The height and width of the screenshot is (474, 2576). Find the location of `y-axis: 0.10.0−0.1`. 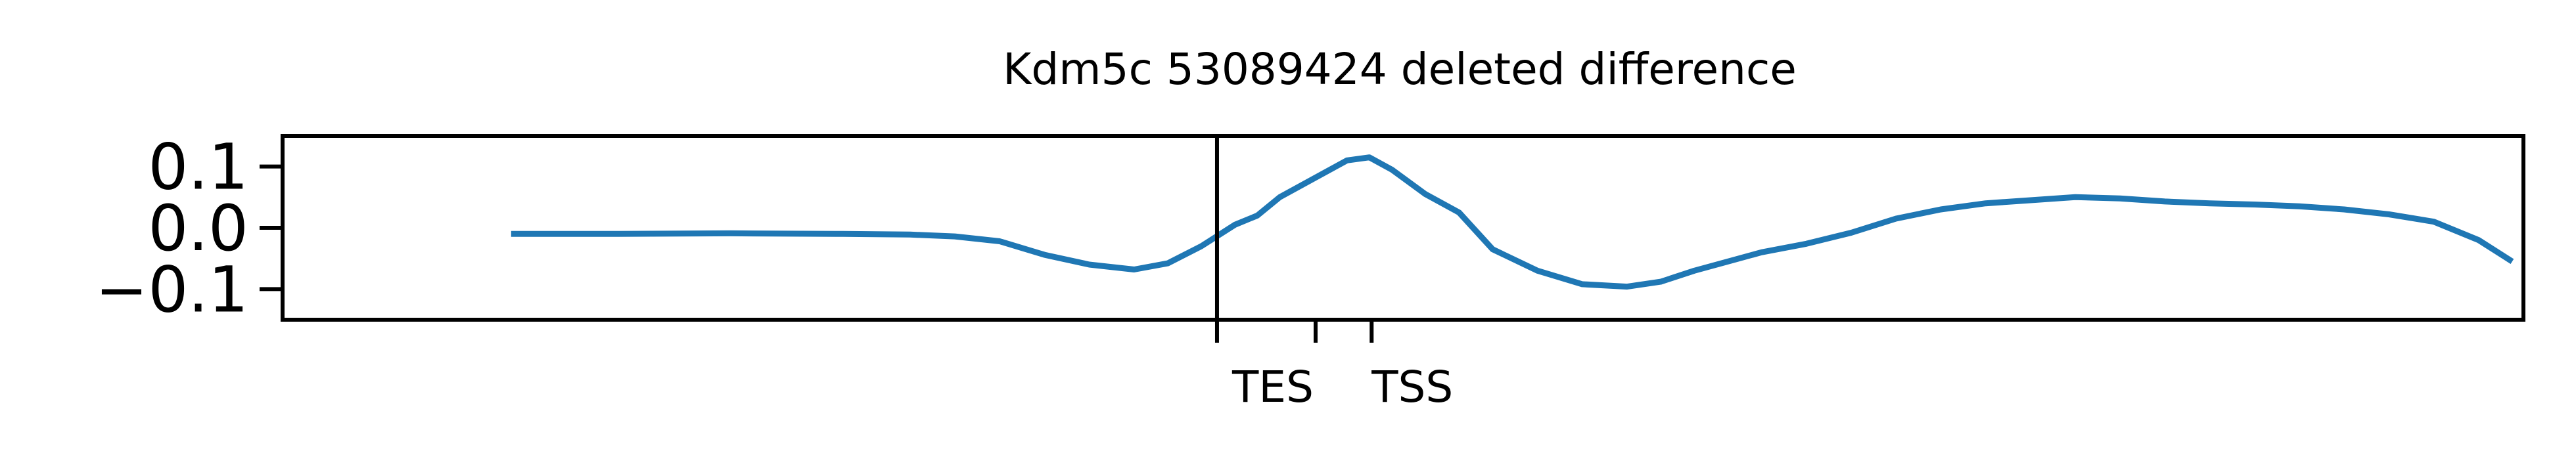

y-axis: 0.10.0−0.1 is located at coordinates (189, 228).